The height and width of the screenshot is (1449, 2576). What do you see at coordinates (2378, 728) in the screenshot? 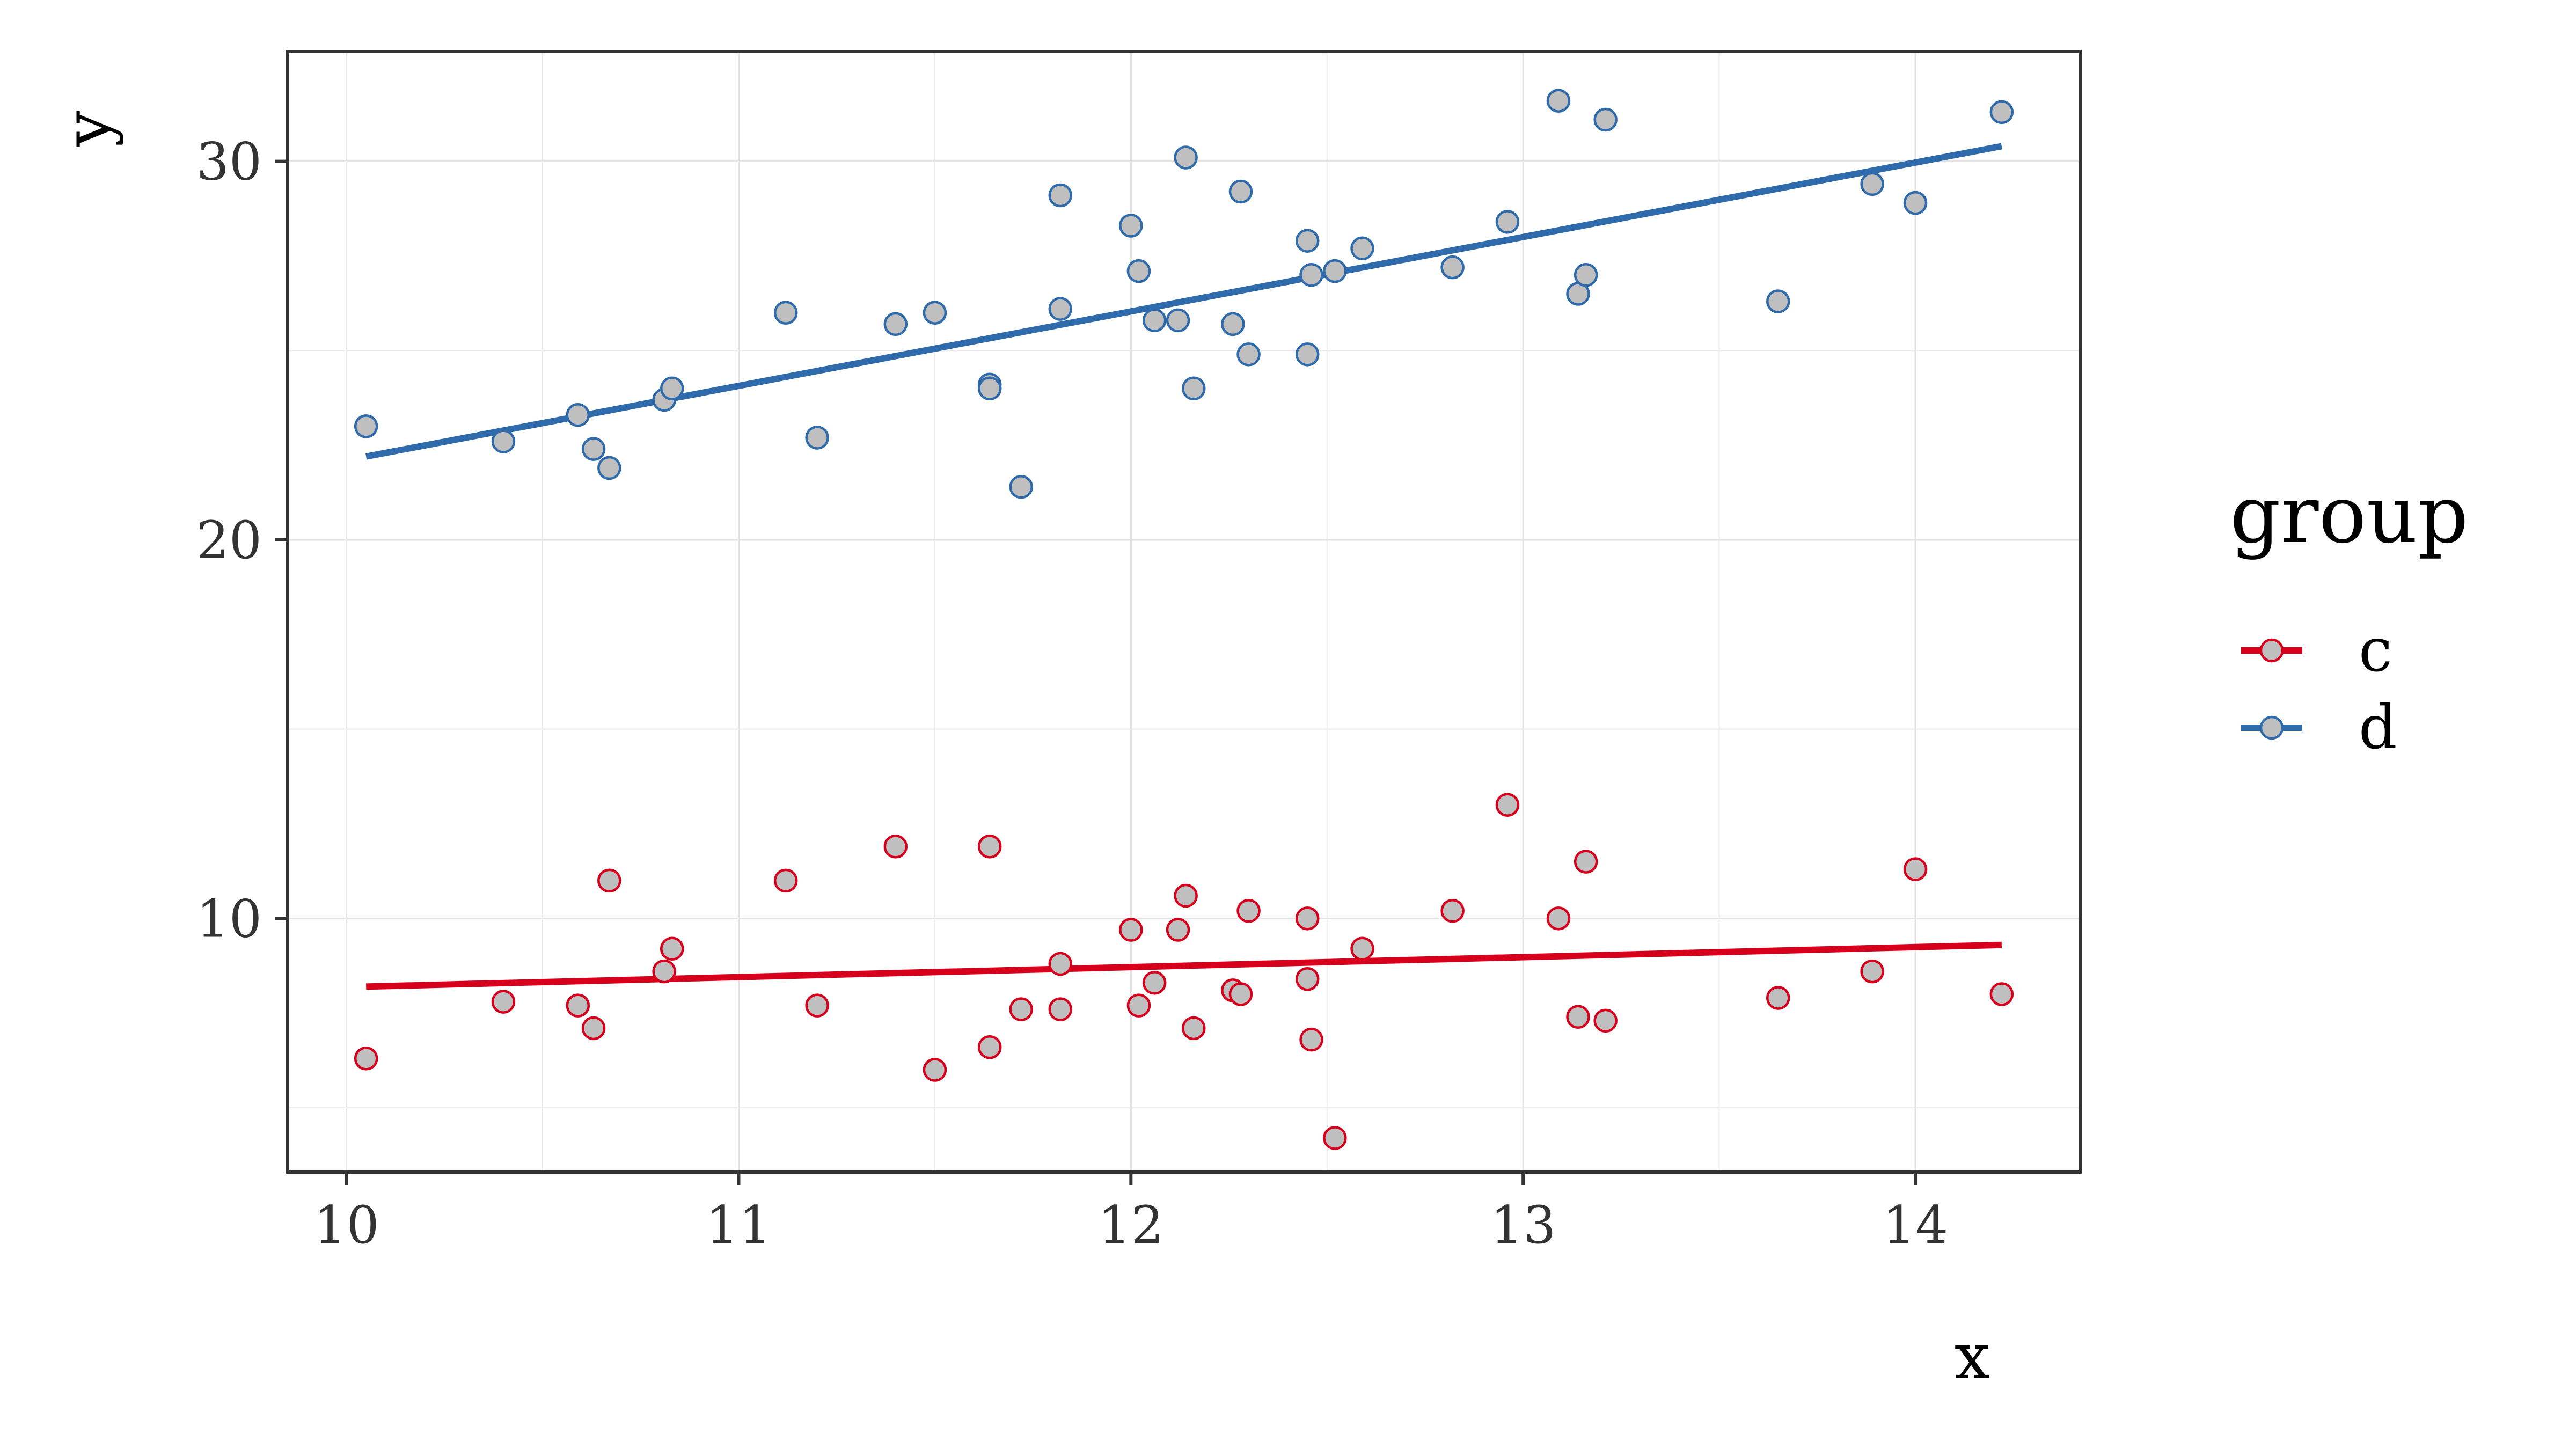
I see `legend-label-d: d` at bounding box center [2378, 728].